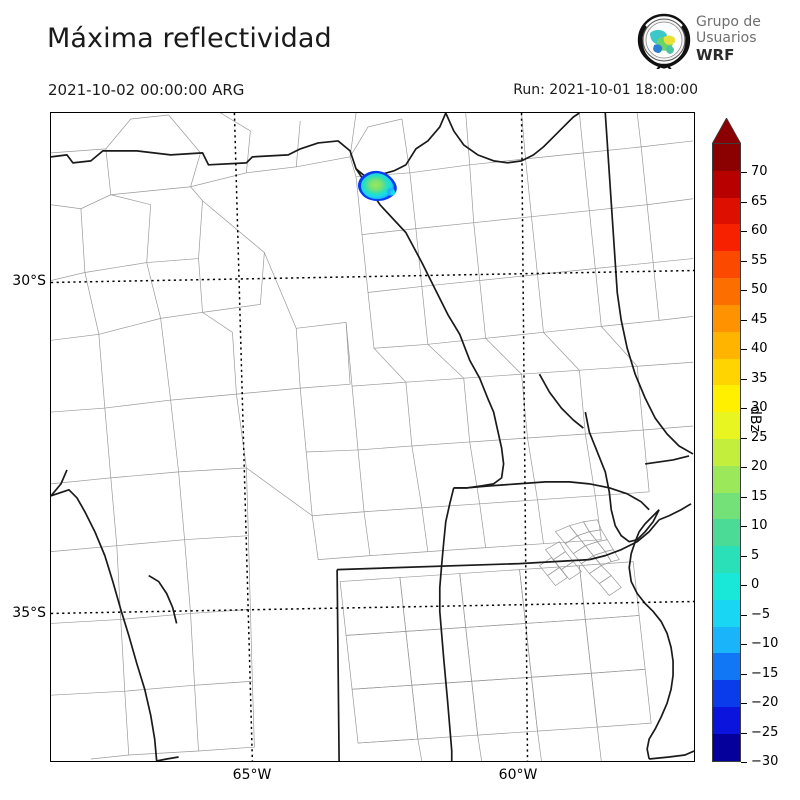  I want to click on colorbar-tick-label: −20, so click(765, 703).